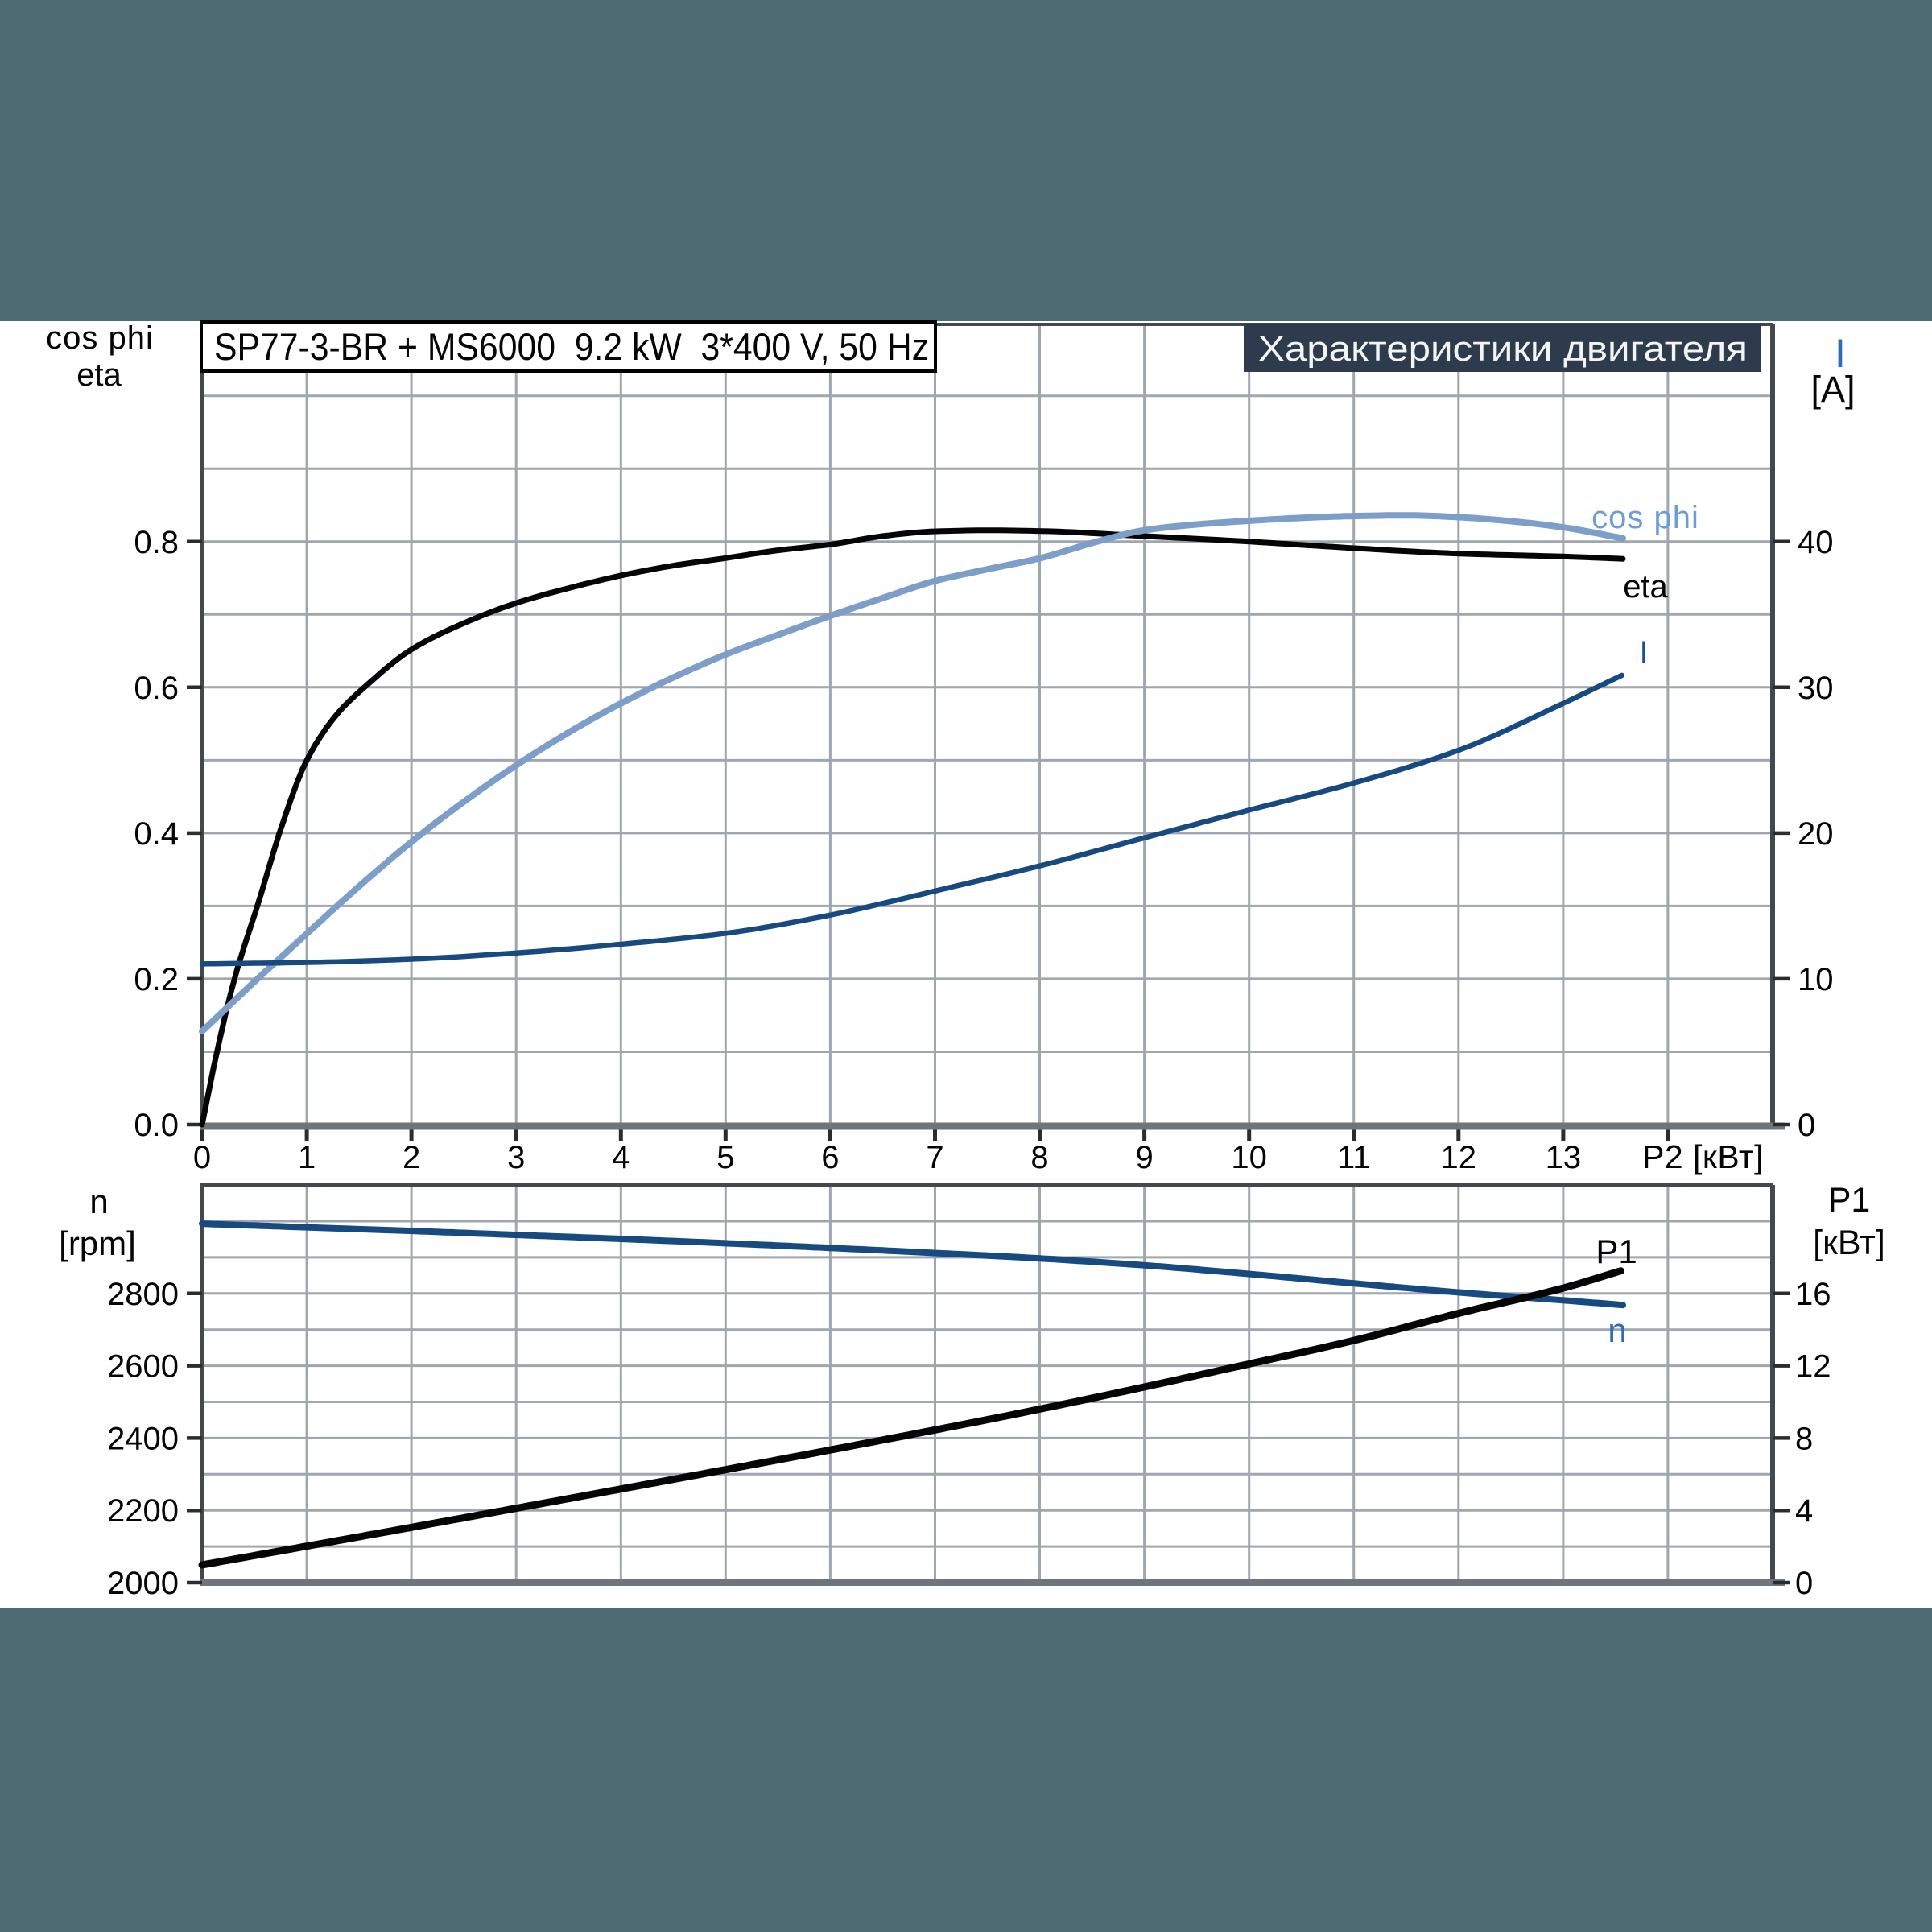 Image resolution: width=1932 pixels, height=1932 pixels. I want to click on svg-text: 5, so click(725, 1157).